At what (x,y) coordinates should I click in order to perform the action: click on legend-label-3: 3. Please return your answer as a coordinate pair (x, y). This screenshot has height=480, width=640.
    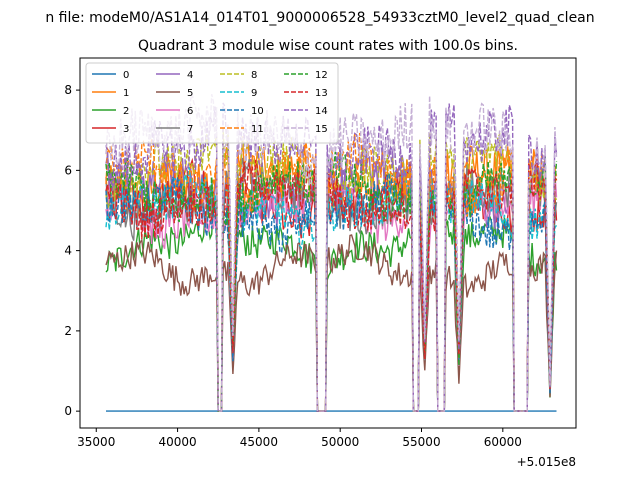
    Looking at the image, I should click on (126, 129).